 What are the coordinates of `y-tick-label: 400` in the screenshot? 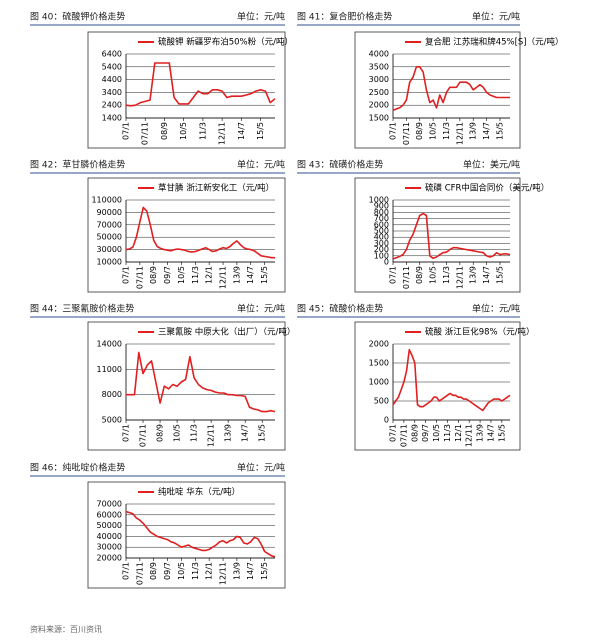 It's located at (381, 237).